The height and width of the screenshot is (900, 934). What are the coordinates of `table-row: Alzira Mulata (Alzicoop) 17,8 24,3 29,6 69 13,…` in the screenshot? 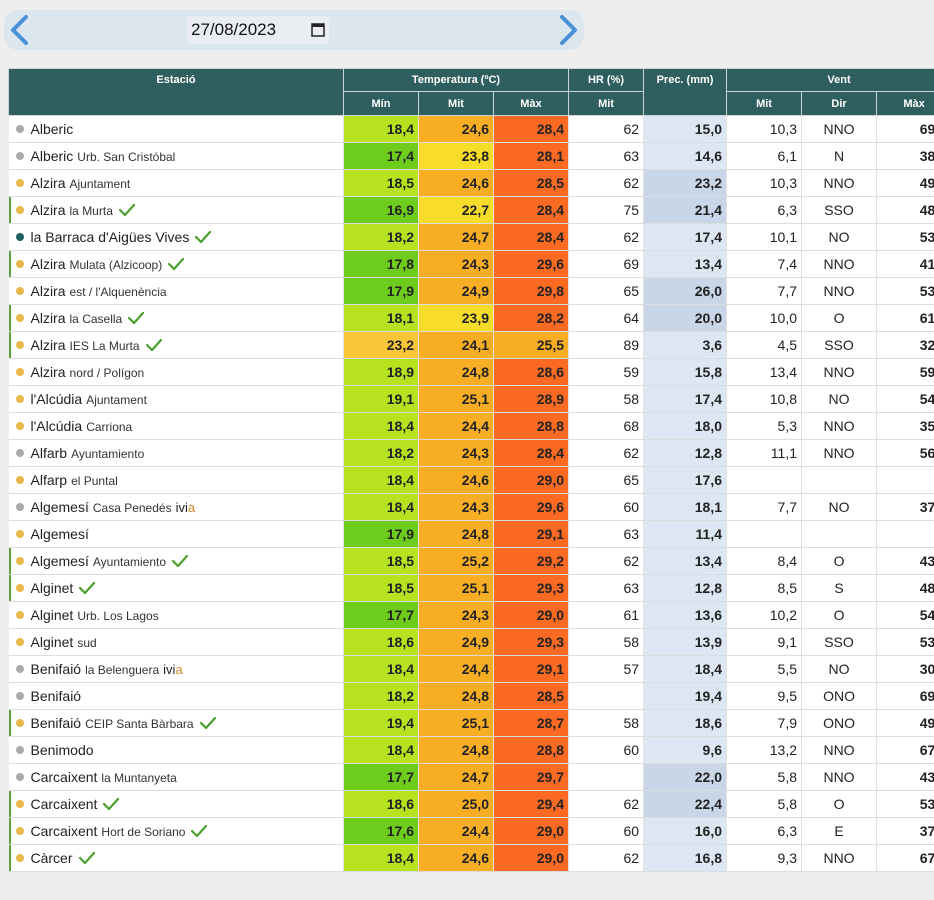 It's located at (471, 264).